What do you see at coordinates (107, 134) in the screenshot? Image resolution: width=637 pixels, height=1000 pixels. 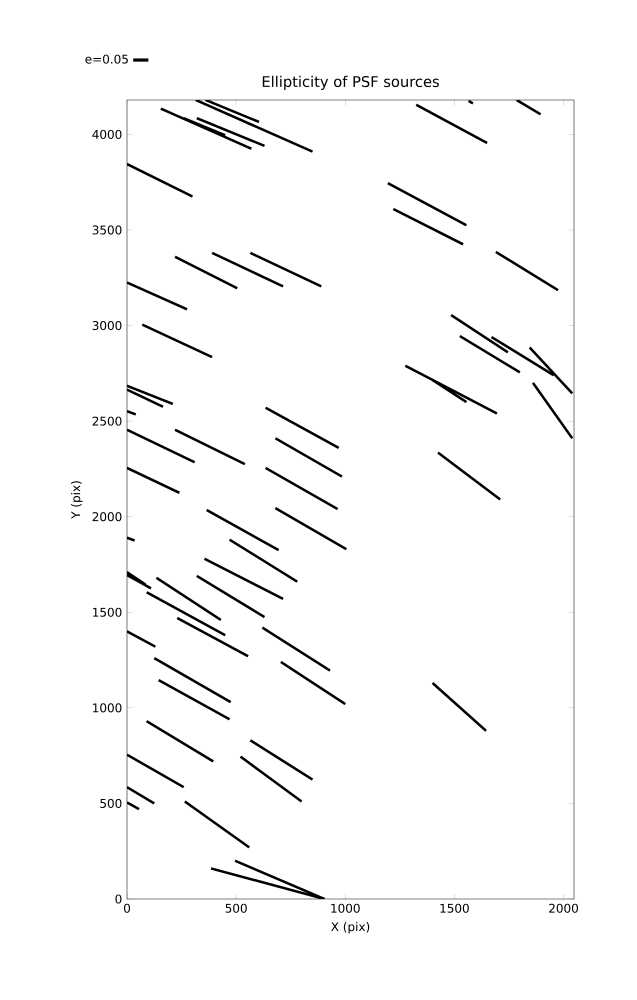 I see `y-tick-label: 4000` at bounding box center [107, 134].